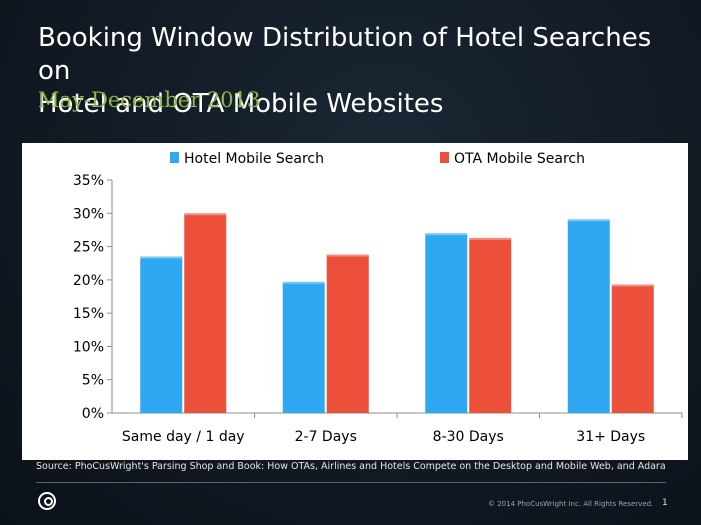 This screenshot has height=525, width=701. What do you see at coordinates (351, 482) in the screenshot?
I see `footer-divider` at bounding box center [351, 482].